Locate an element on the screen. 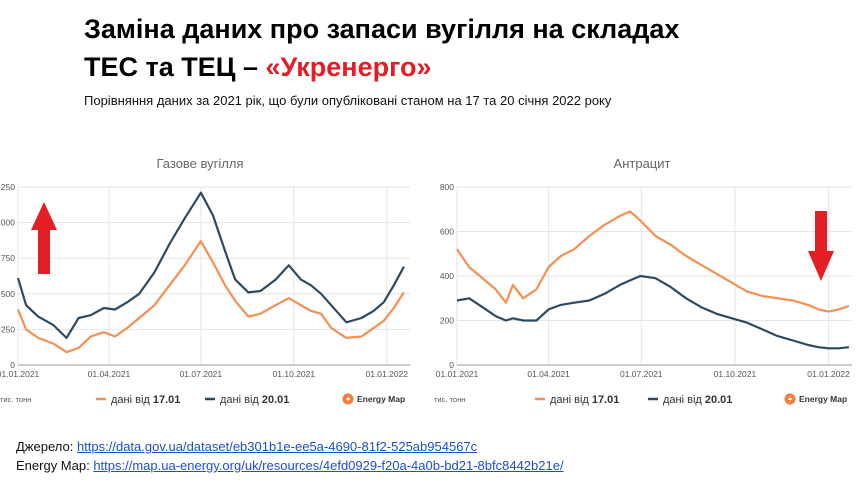 This screenshot has width=857, height=481. y-tick-label: 400 is located at coordinates (447, 276).